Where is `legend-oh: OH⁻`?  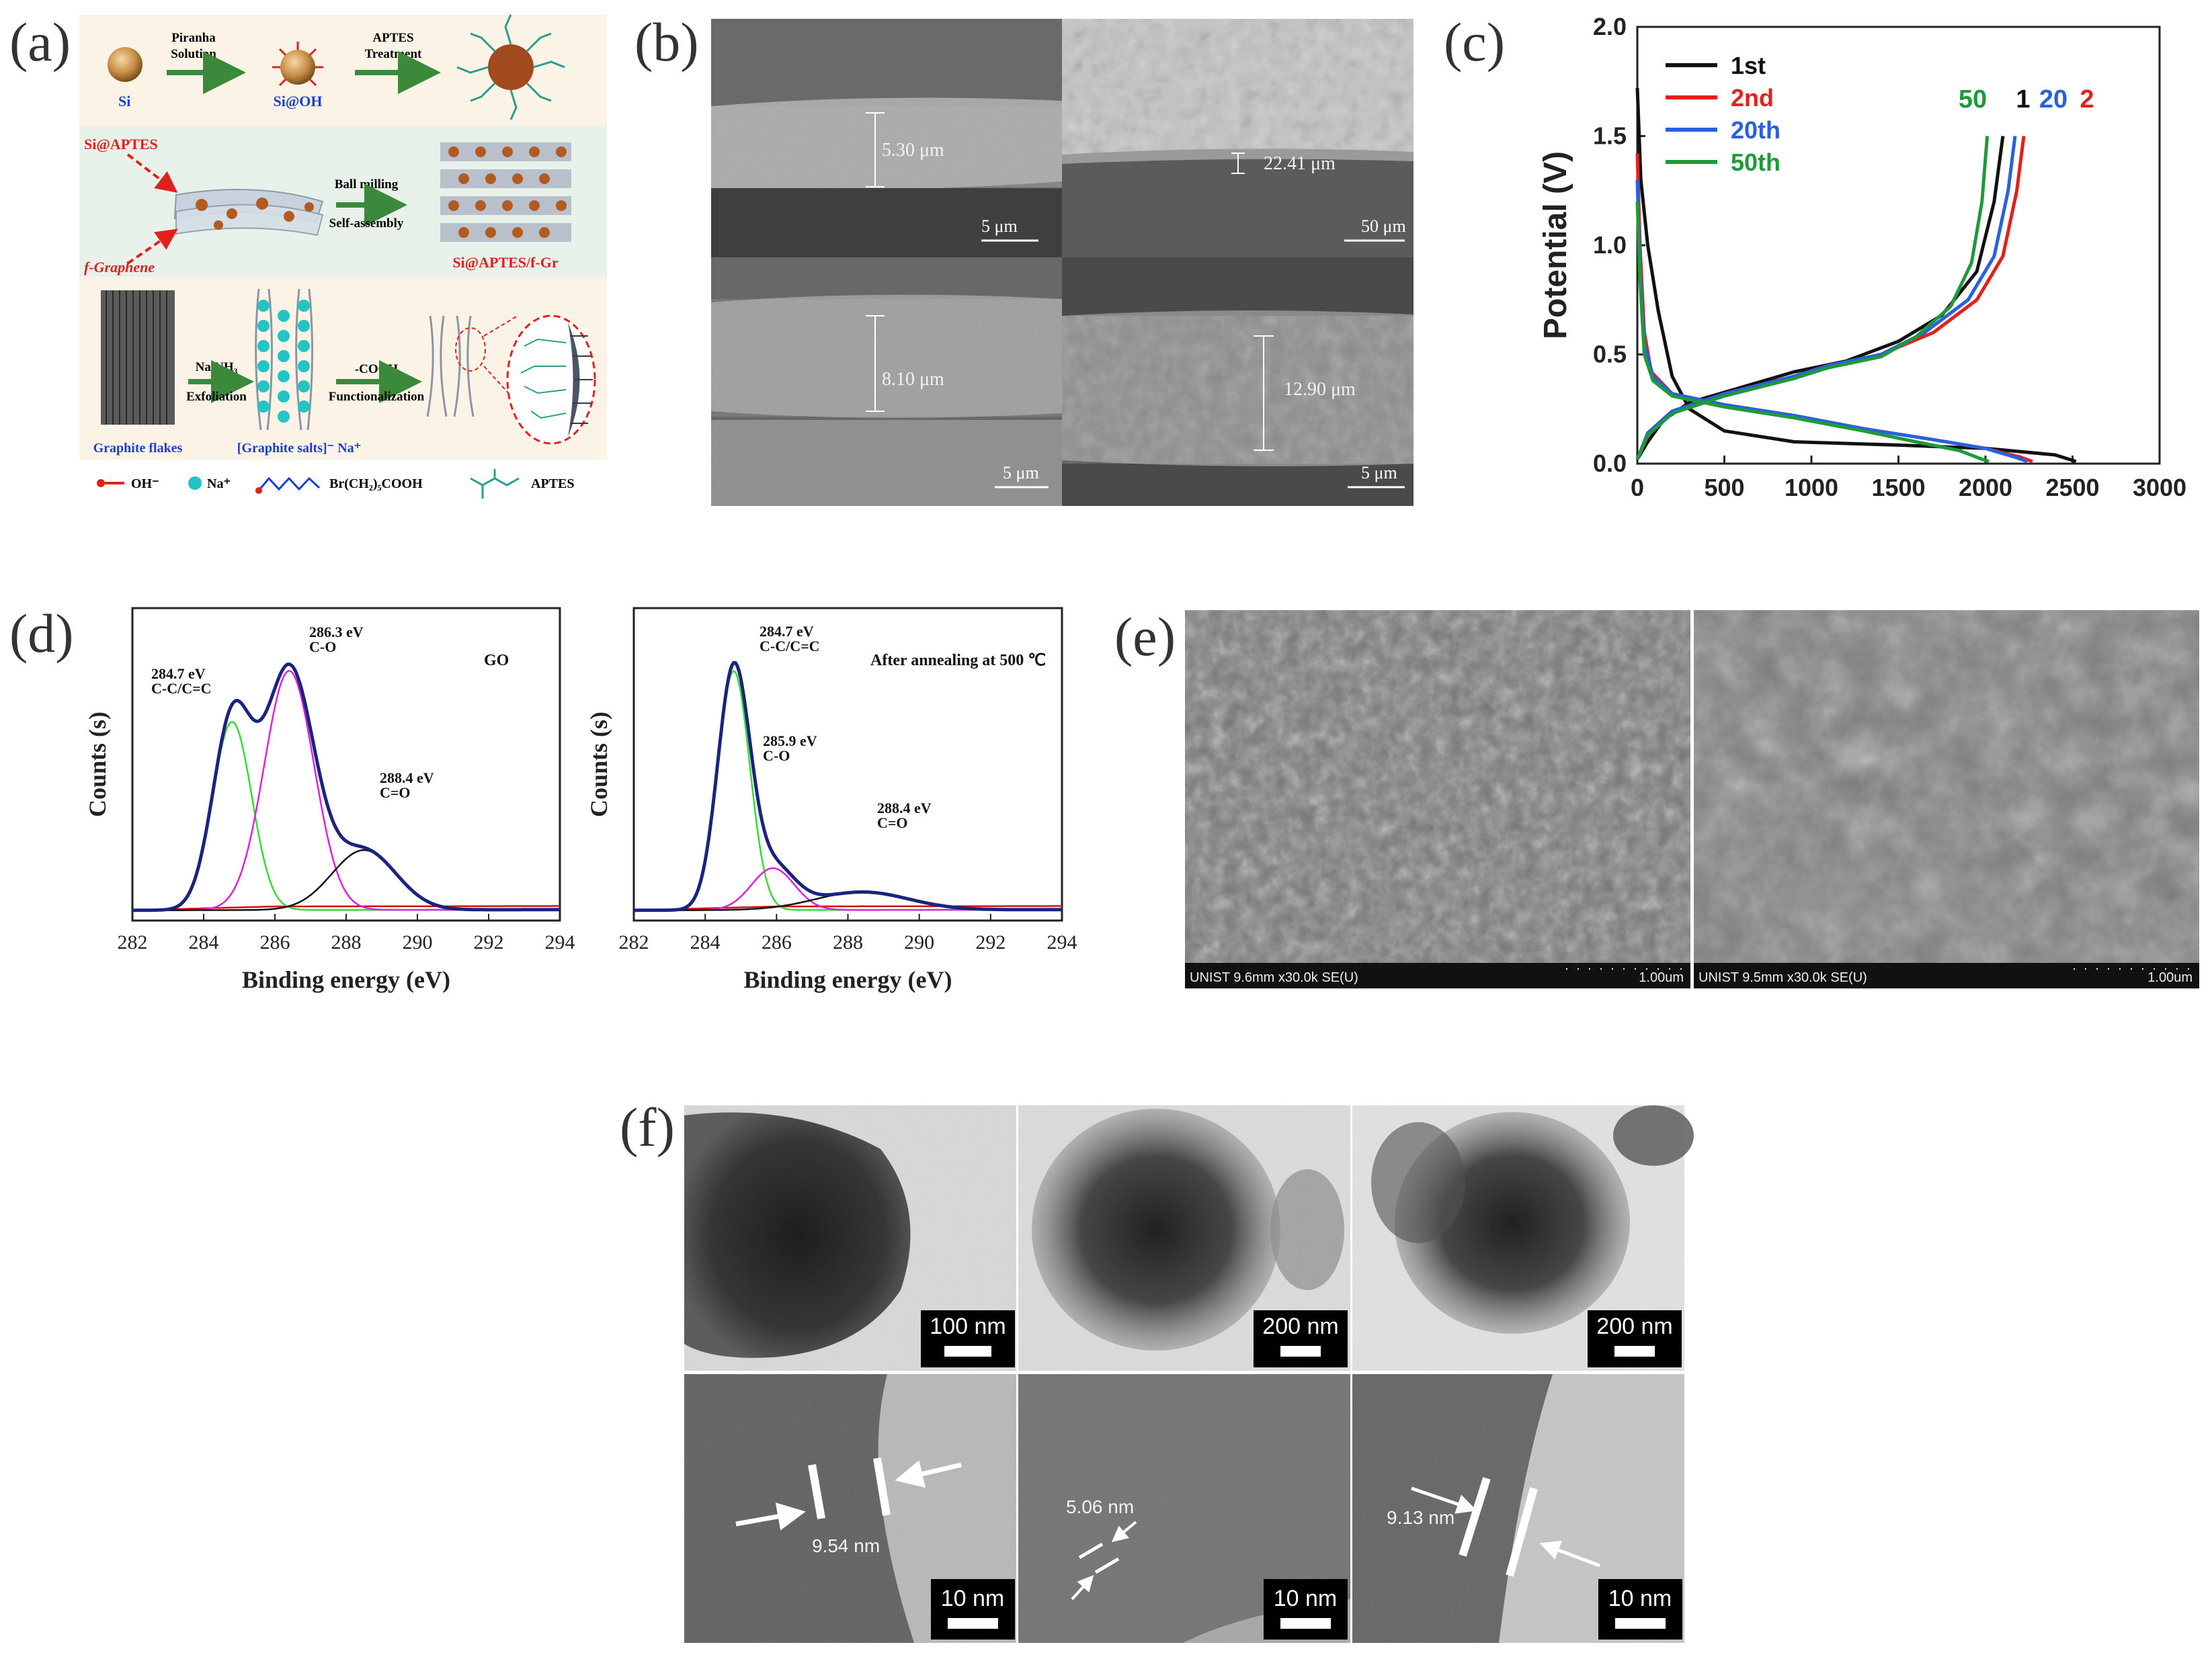 legend-oh: OH⁻ is located at coordinates (145, 483).